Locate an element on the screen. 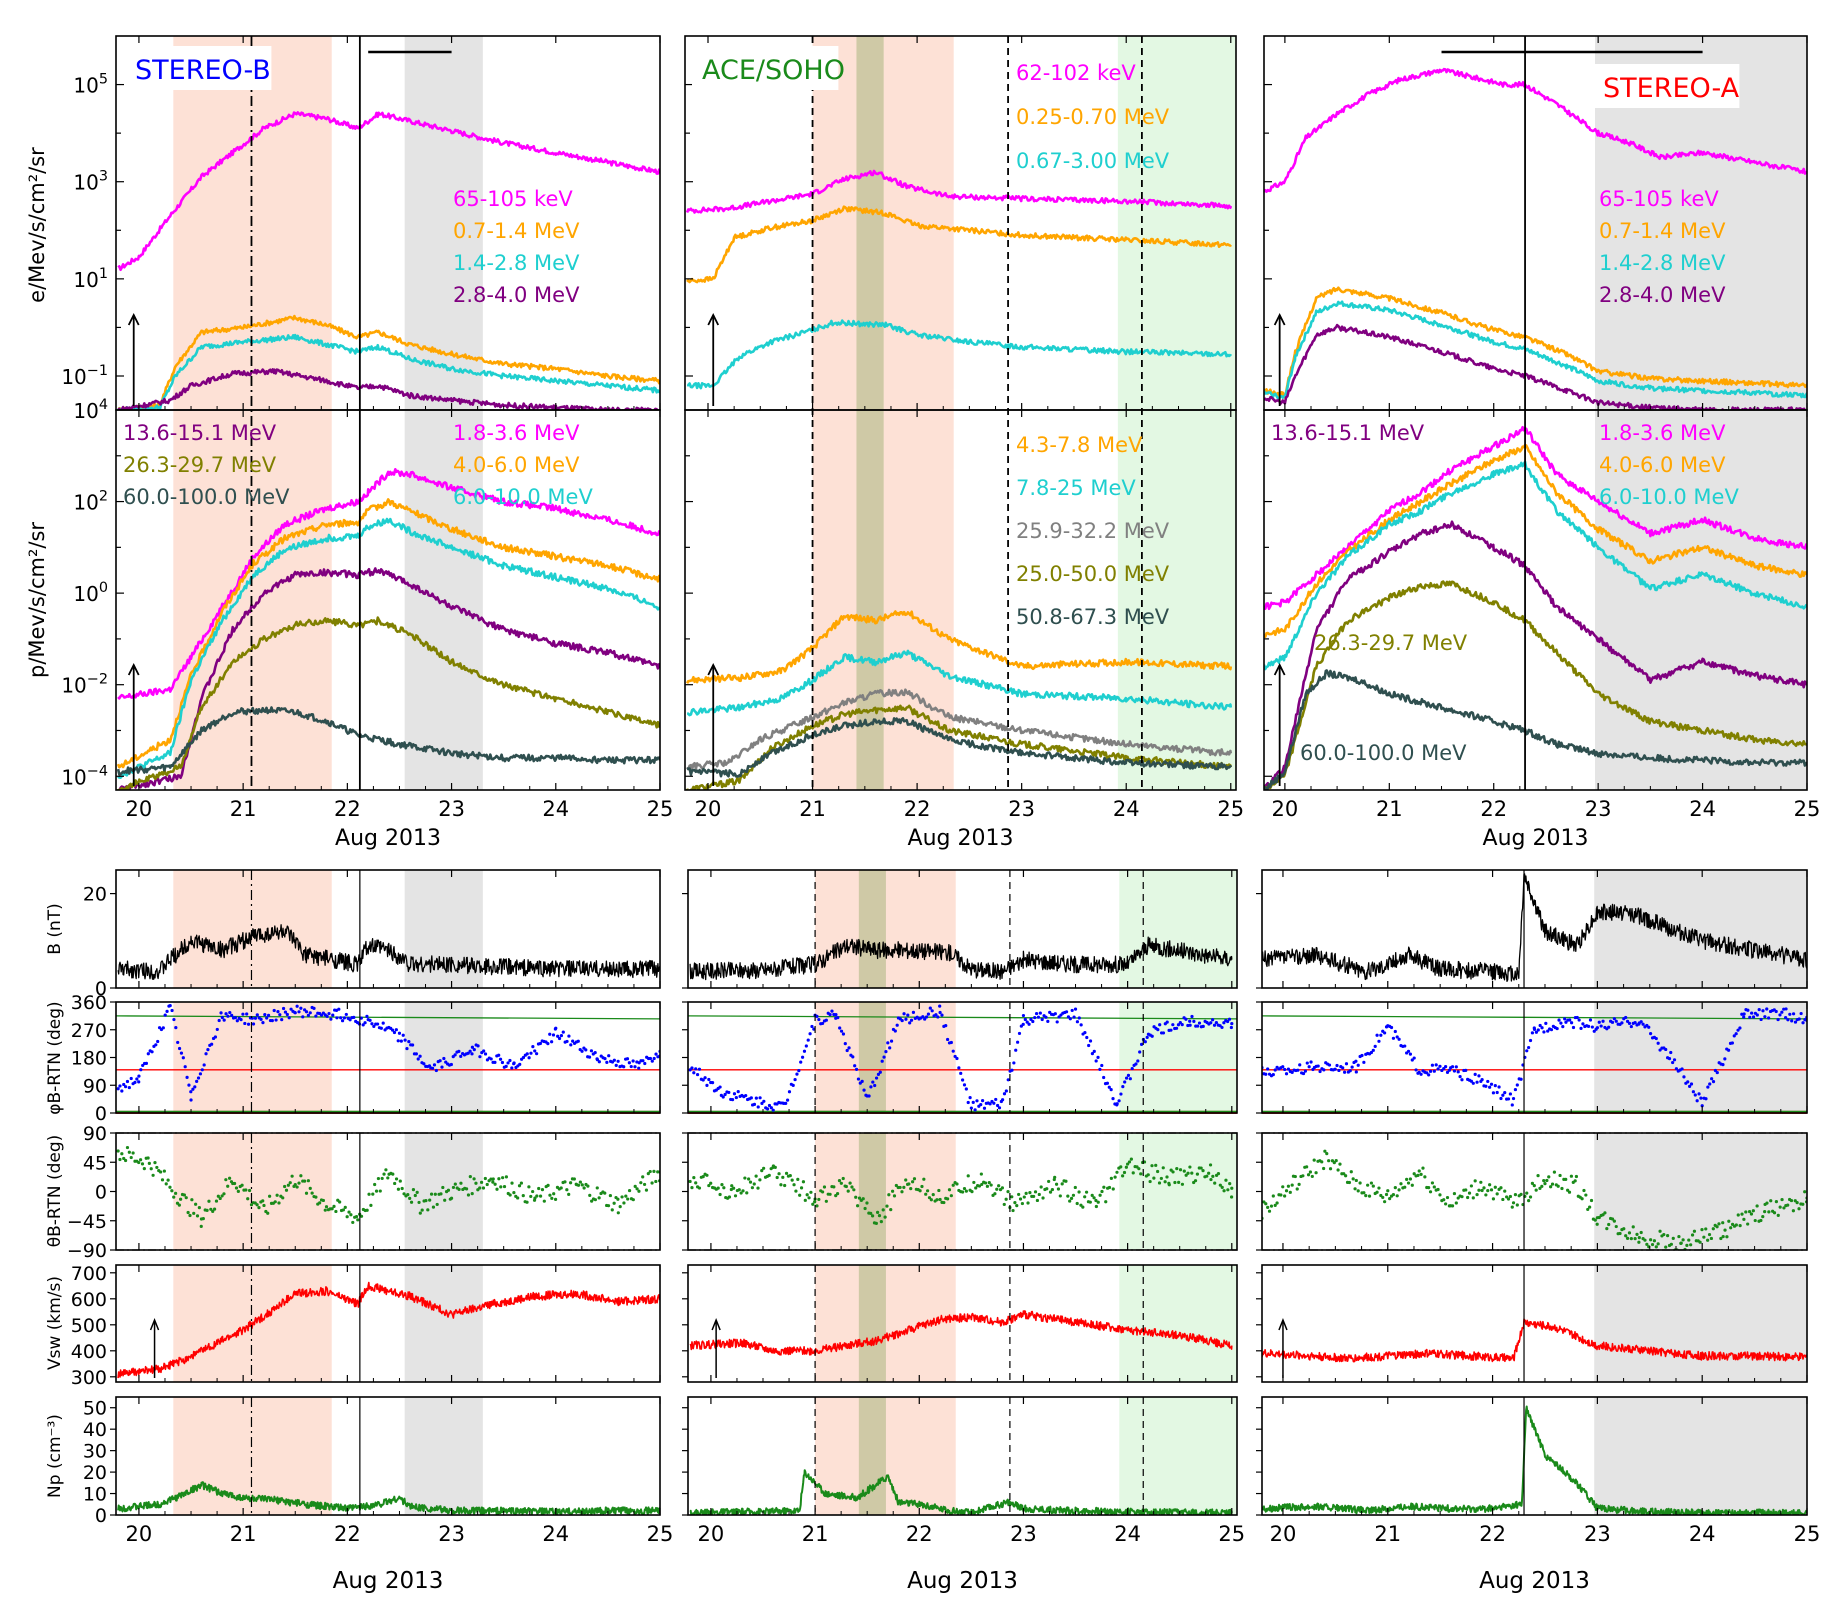 The height and width of the screenshot is (1606, 1832). x-tick-label: 20 is located at coordinates (139, 809).